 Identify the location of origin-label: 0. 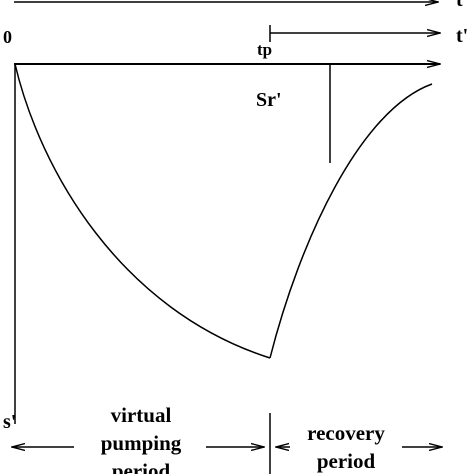
(7, 37).